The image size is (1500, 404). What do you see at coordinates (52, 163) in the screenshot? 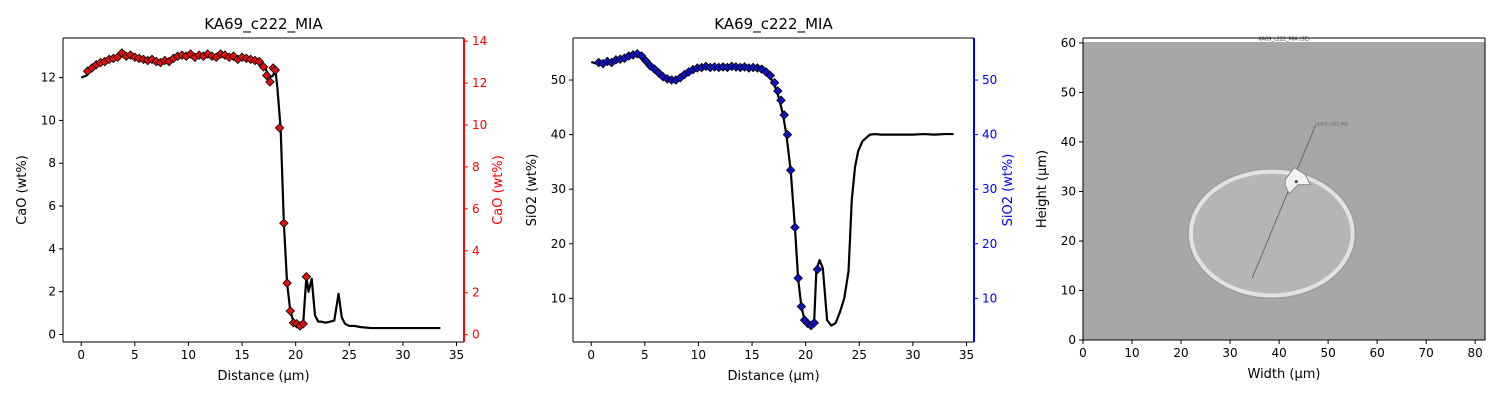
I see `y-tick-label: 8` at bounding box center [52, 163].